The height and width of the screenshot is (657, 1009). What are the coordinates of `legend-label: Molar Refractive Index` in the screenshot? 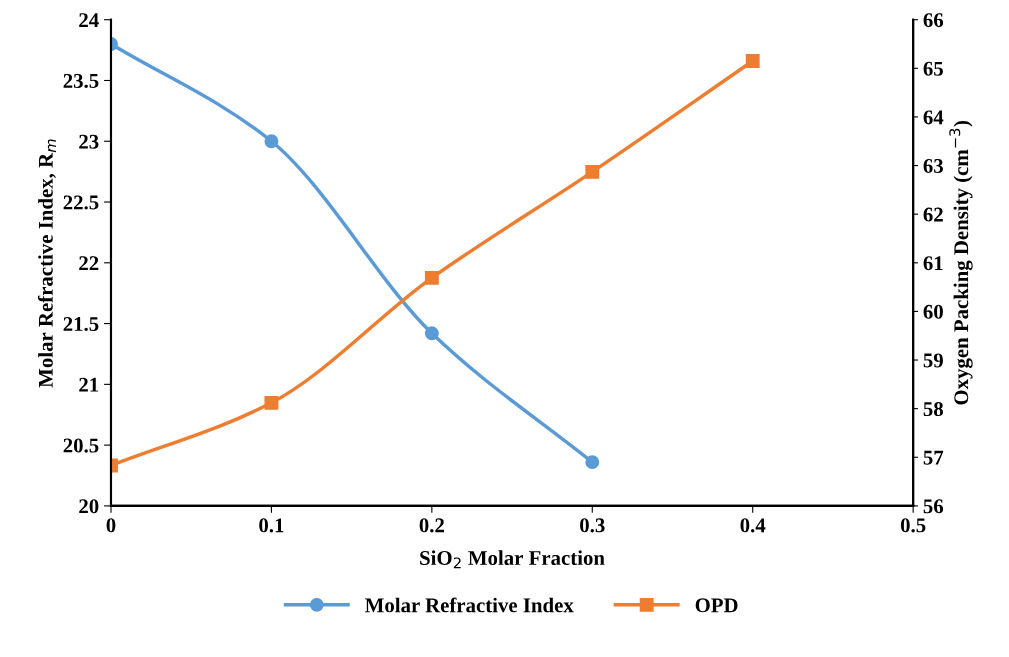 It's located at (469, 605).